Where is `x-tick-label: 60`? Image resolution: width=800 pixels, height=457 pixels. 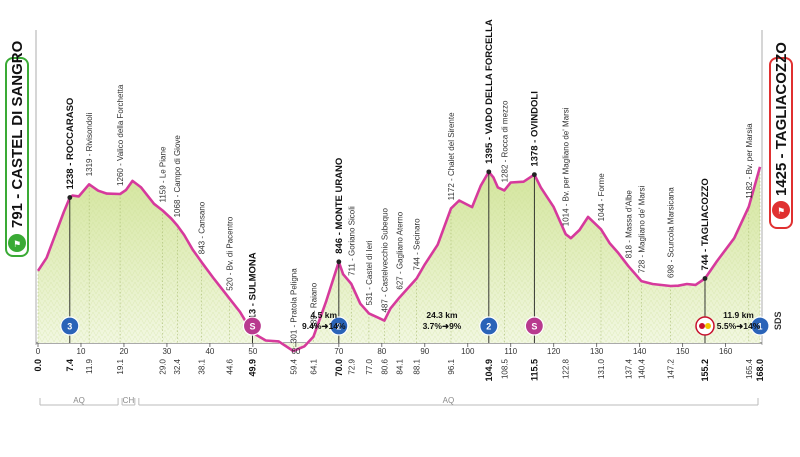 x-tick-label: 60 is located at coordinates (295, 351).